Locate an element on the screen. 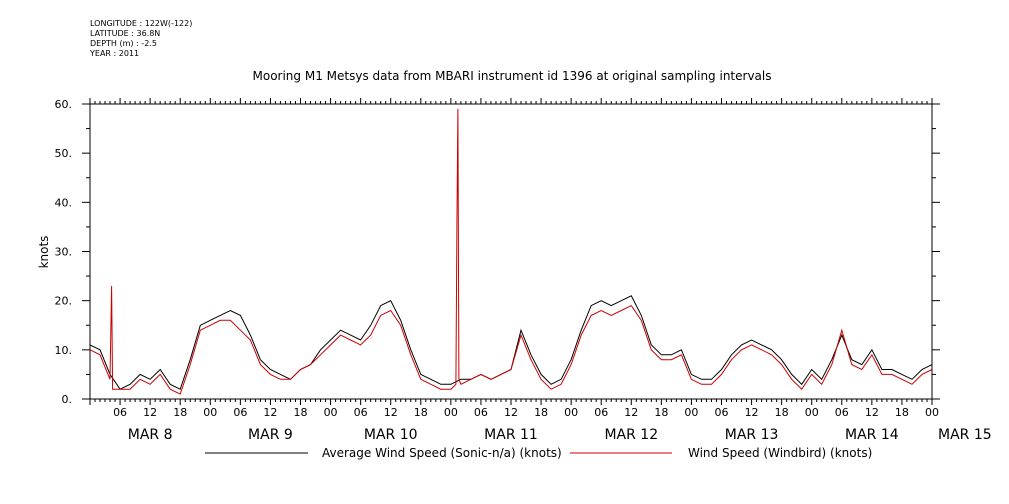 This screenshot has width=1009, height=504. y-tick-label: 60. is located at coordinates (64, 104).